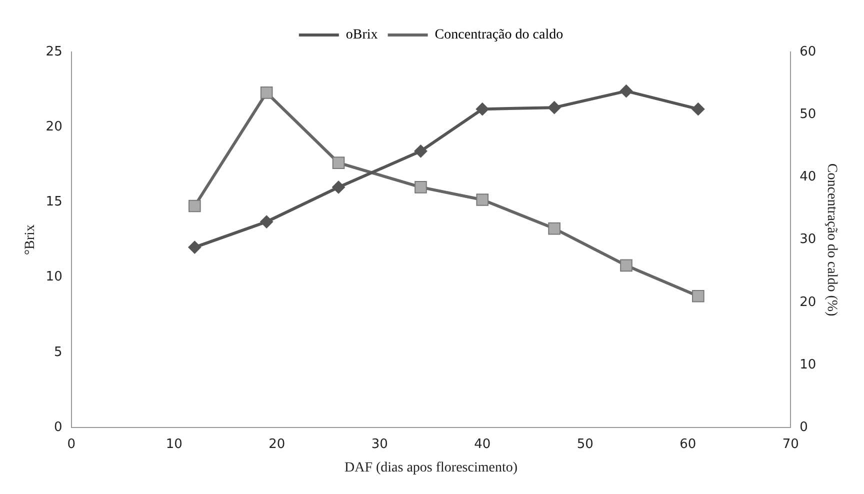  Describe the element at coordinates (277, 444) in the screenshot. I see `x-tick-label: 20` at that location.